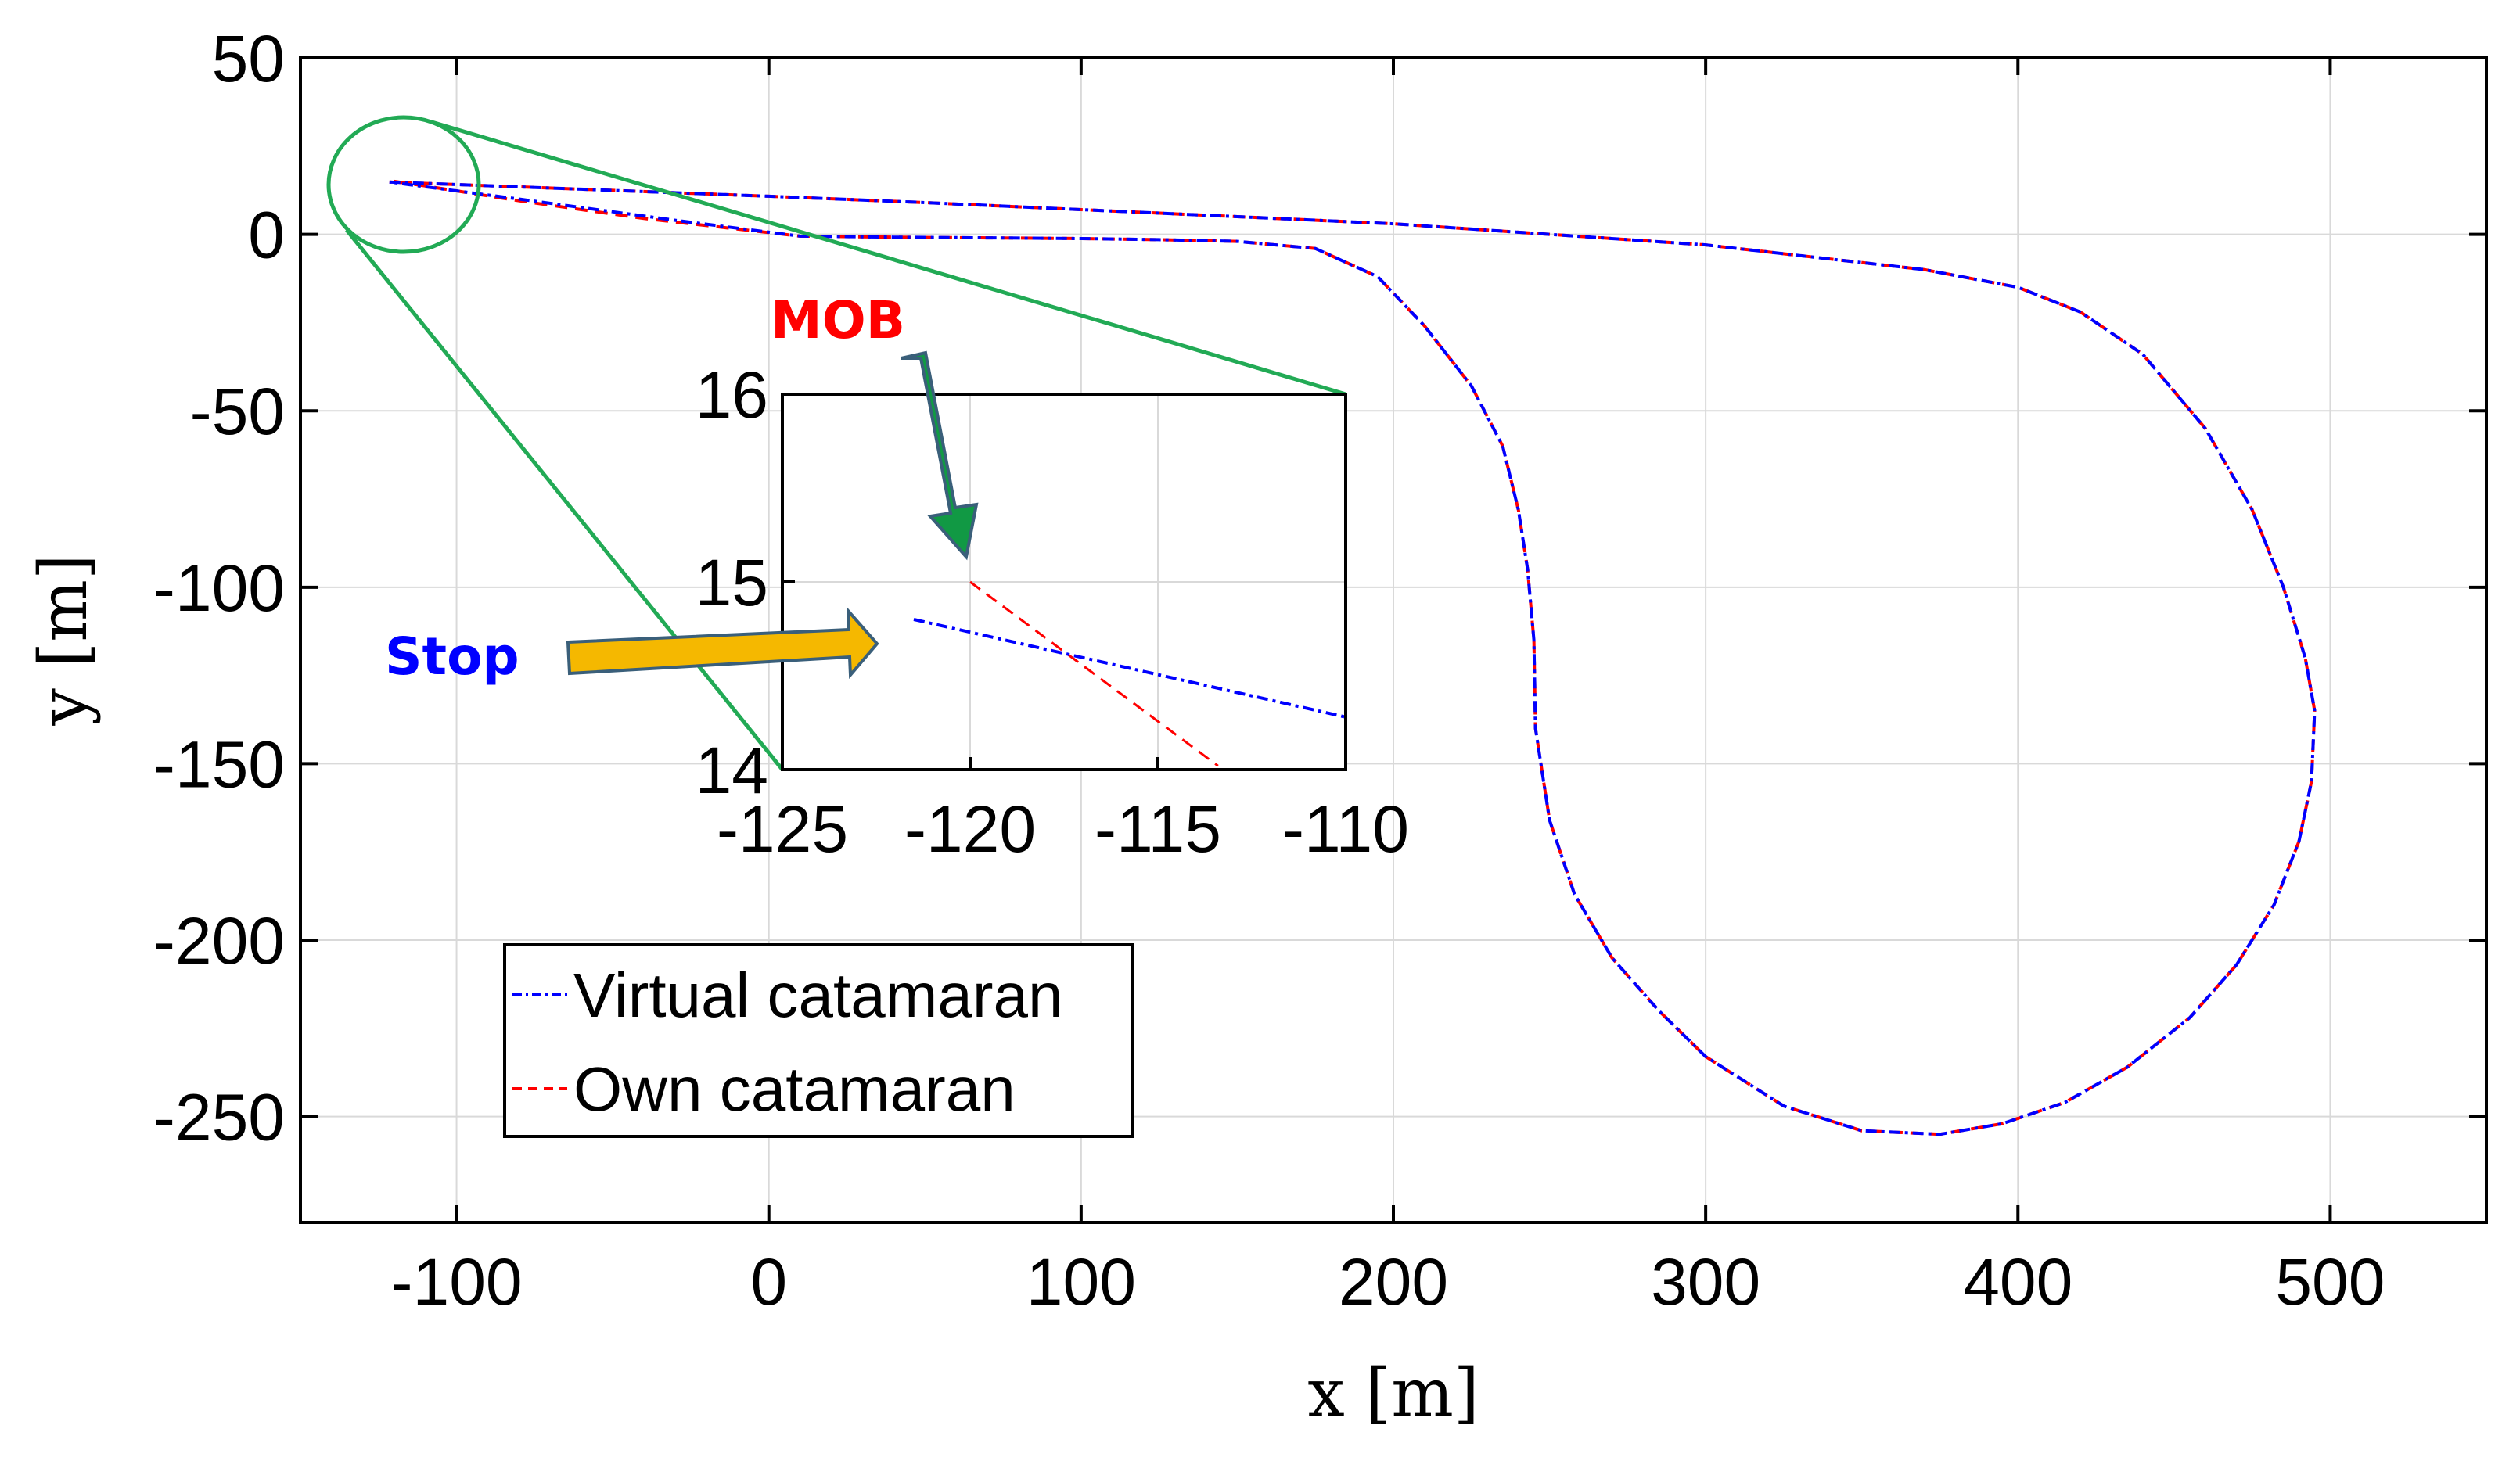 This screenshot has height=1461, width=2520. I want to click on inset-tick-labels: -125 -120 -115 -110 16 15 14, so click(1052, 612).